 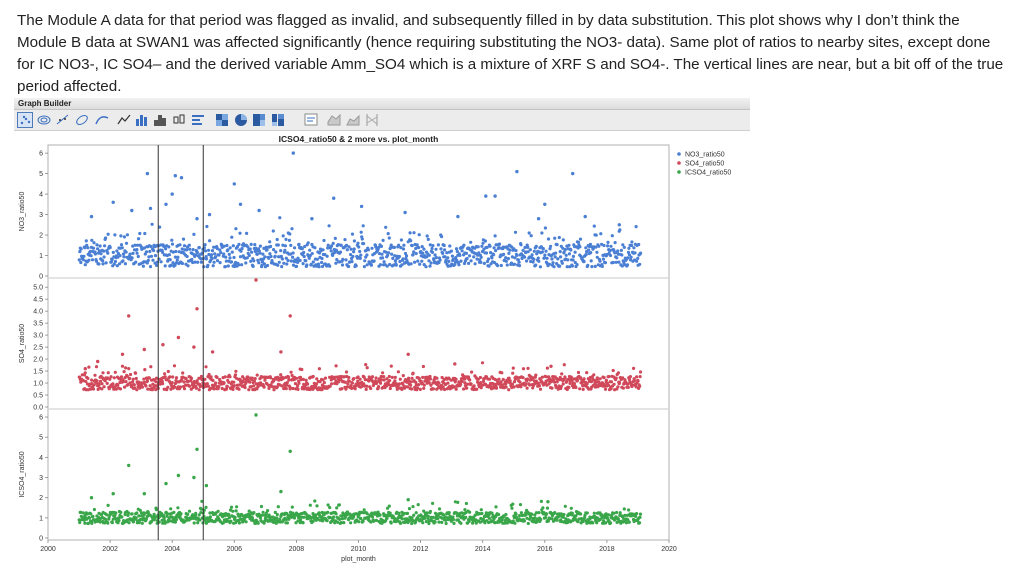 I want to click on map-shapes-icon, so click(x=334, y=120).